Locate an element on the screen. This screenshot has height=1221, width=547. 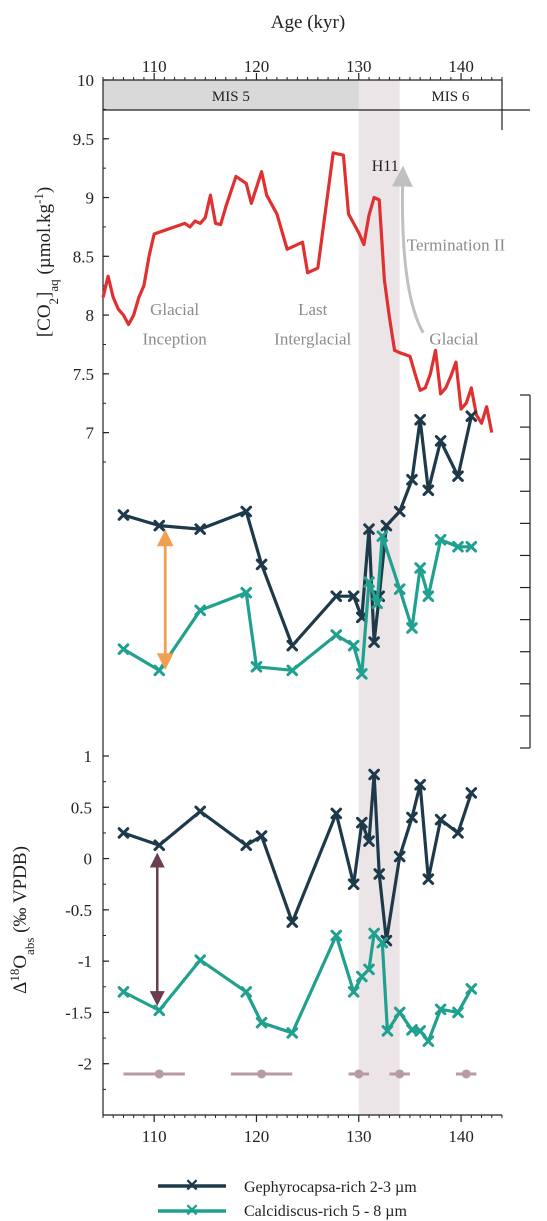
co2-y-axis-title: [CO2]aq (µmol.kg-1) is located at coordinates (46, 262).